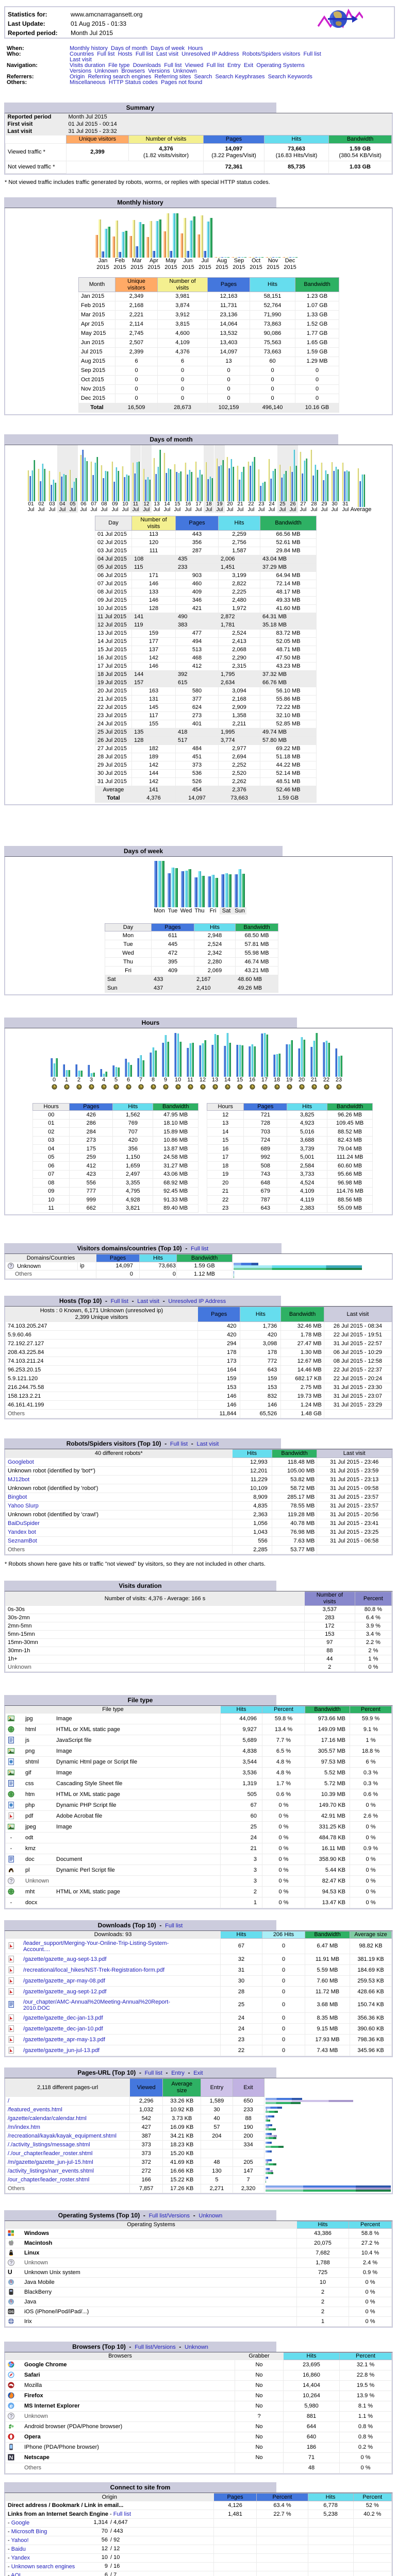 Image resolution: width=397 pixels, height=2576 pixels. I want to click on svg-text: N, so click(11, 2457).